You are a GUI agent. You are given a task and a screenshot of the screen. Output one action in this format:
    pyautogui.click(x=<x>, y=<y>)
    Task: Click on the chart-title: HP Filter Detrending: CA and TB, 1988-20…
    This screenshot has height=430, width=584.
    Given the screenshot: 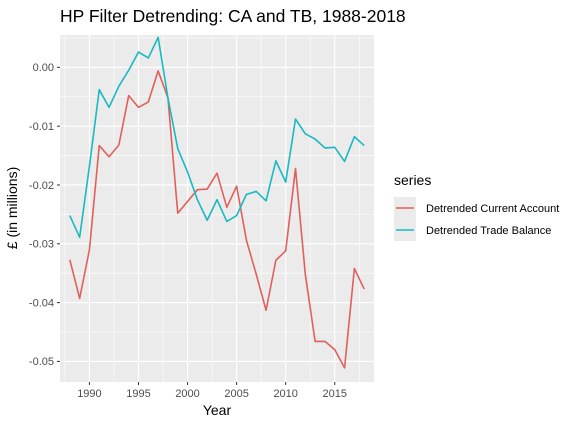 What is the action you would take?
    pyautogui.click(x=233, y=16)
    